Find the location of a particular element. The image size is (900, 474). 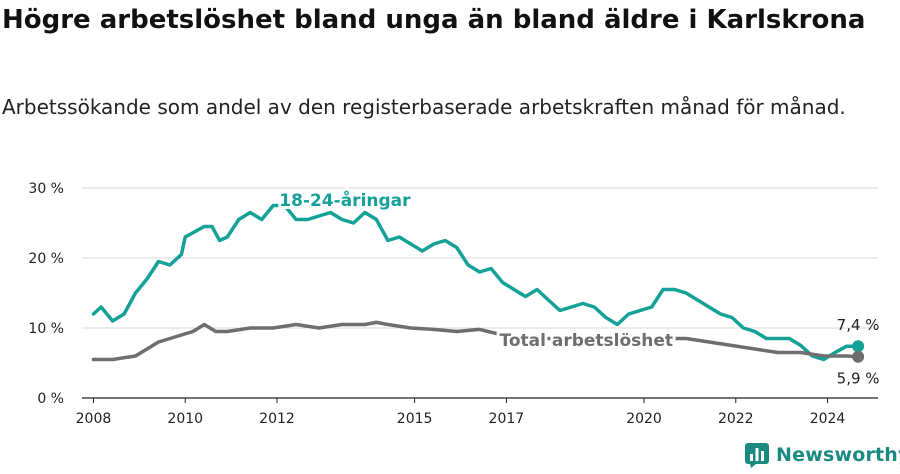

series-name-label-1: 18-24-åringar is located at coordinates (345, 200).